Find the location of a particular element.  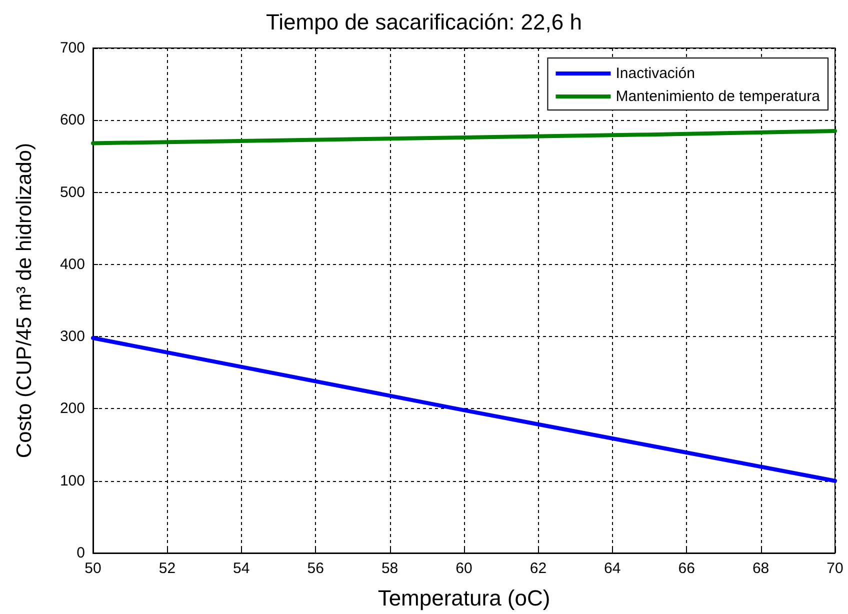

x-tick-label: 50 is located at coordinates (93, 568).